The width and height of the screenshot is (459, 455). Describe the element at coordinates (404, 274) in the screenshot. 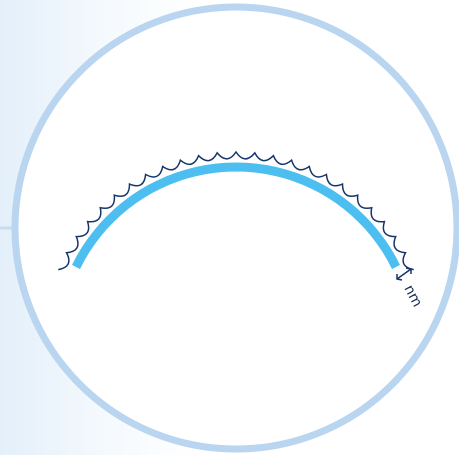

I see `thickness-arrow` at that location.